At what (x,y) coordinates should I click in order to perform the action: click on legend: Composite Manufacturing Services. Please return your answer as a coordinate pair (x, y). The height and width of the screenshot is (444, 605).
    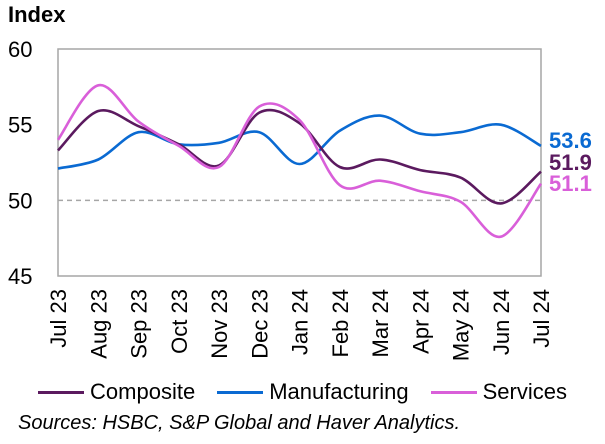
    Looking at the image, I should click on (302, 392).